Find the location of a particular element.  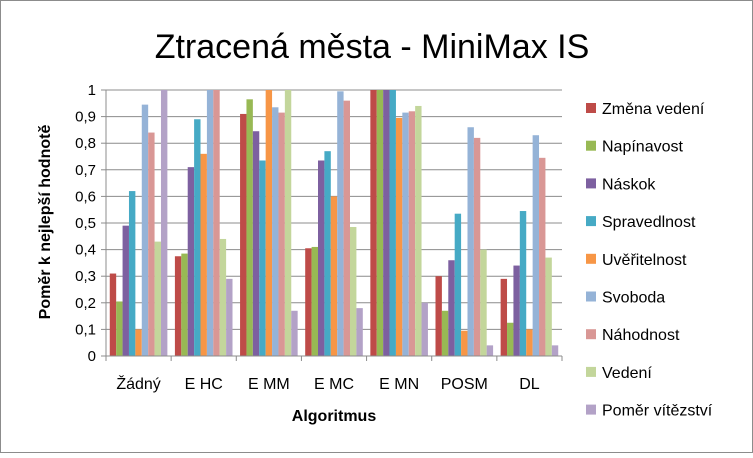

y-tick-label: 1 is located at coordinates (92, 90).